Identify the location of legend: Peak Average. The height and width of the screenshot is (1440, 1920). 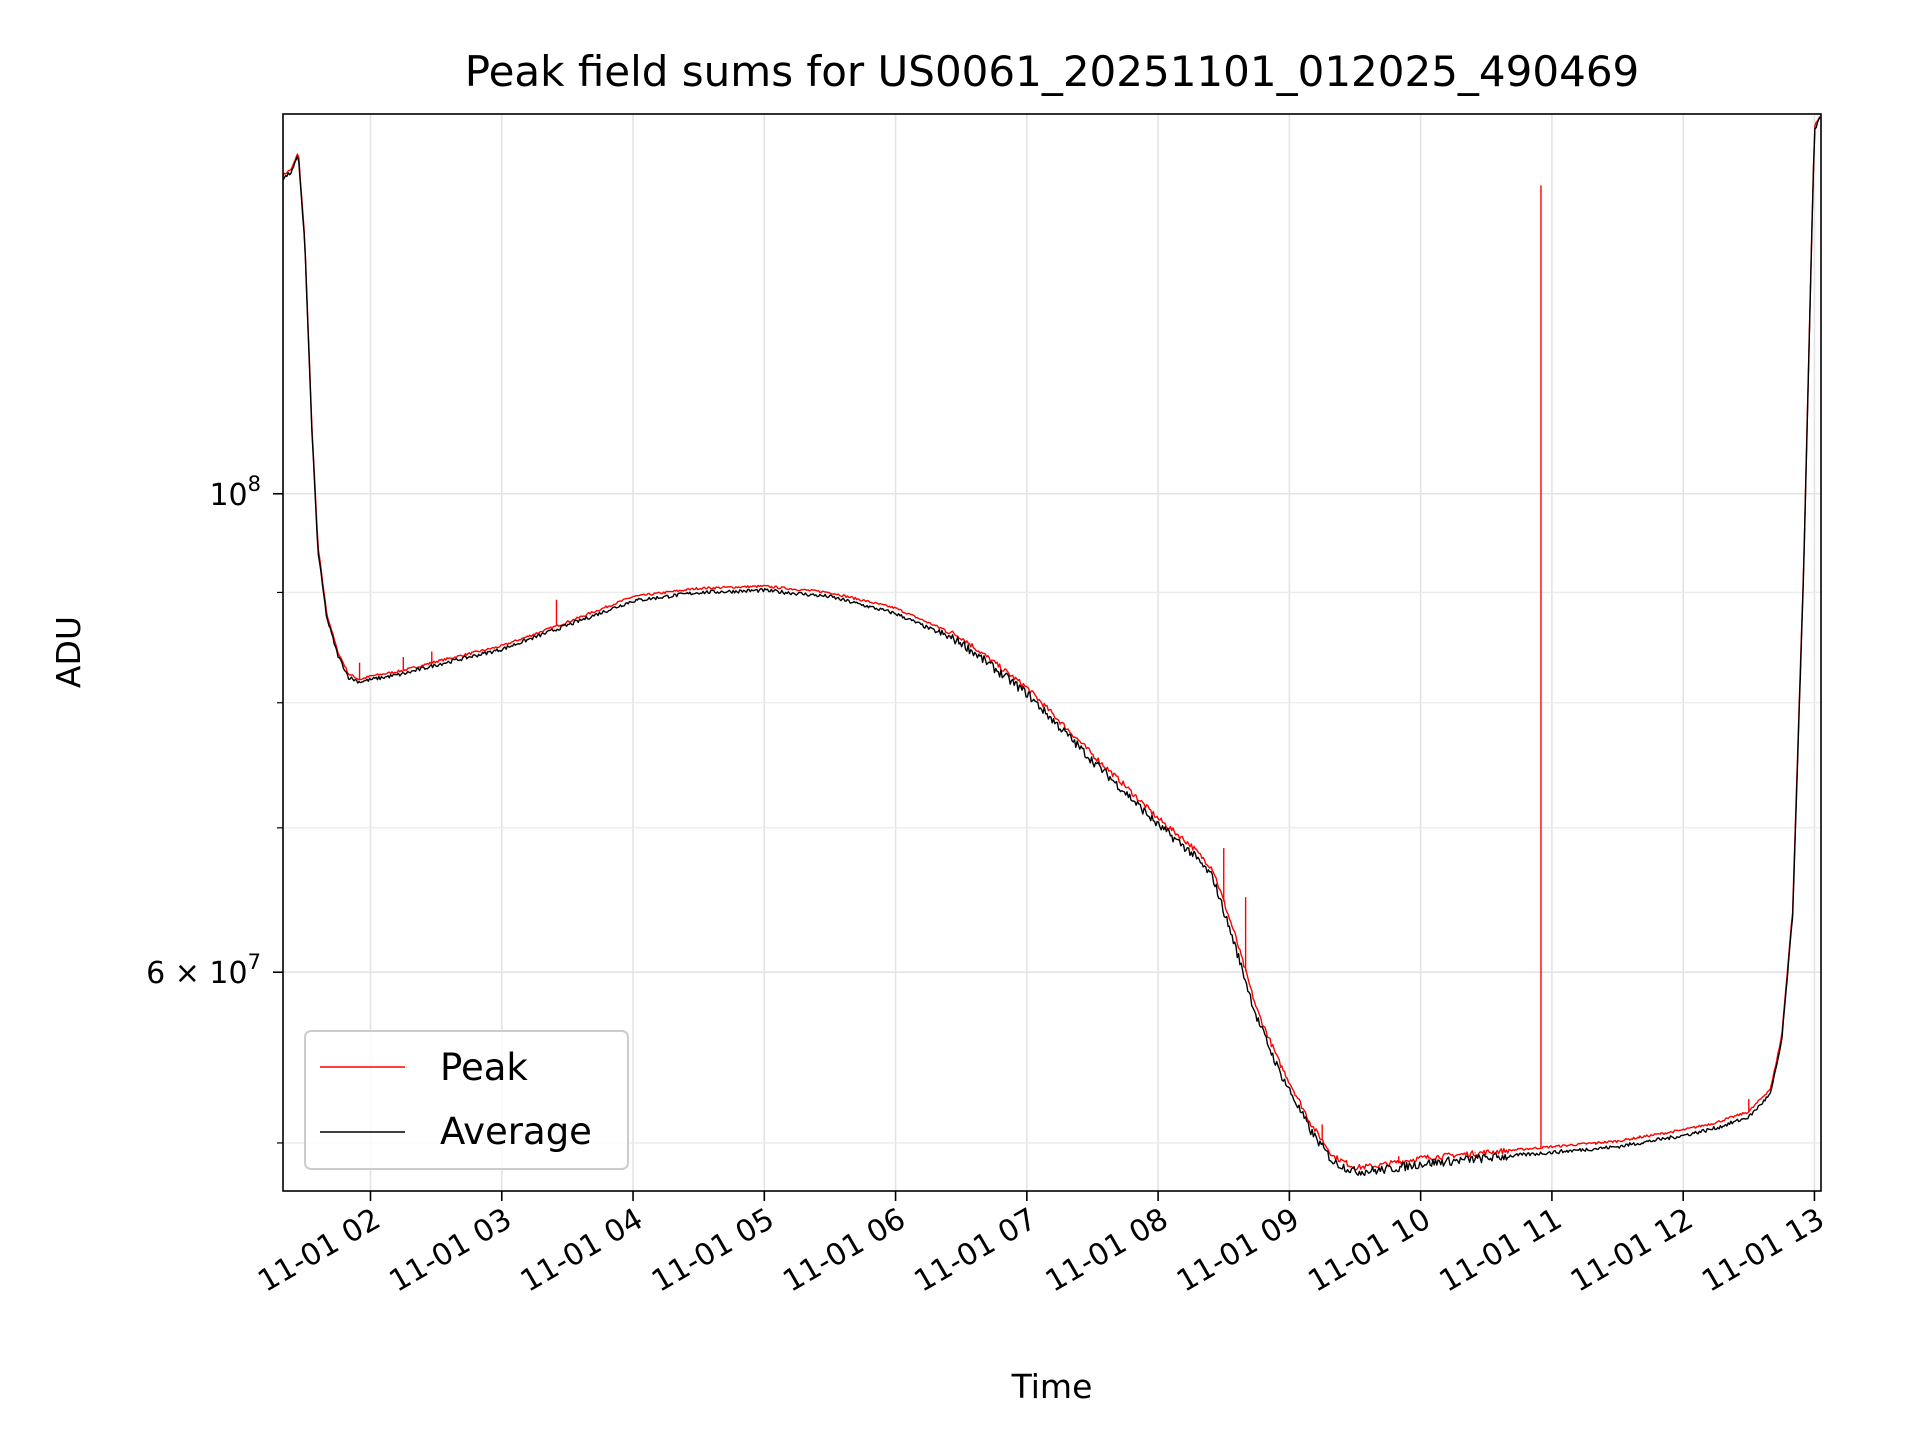
(466, 1100).